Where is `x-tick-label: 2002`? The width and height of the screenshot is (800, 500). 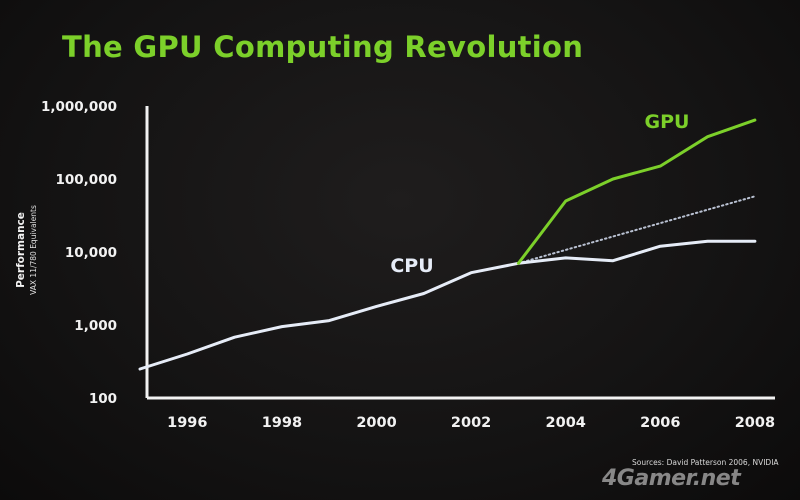 x-tick-label: 2002 is located at coordinates (471, 423).